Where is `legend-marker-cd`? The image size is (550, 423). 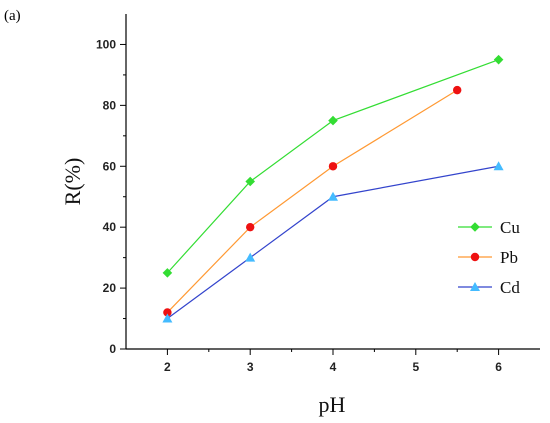 legend-marker-cd is located at coordinates (475, 286).